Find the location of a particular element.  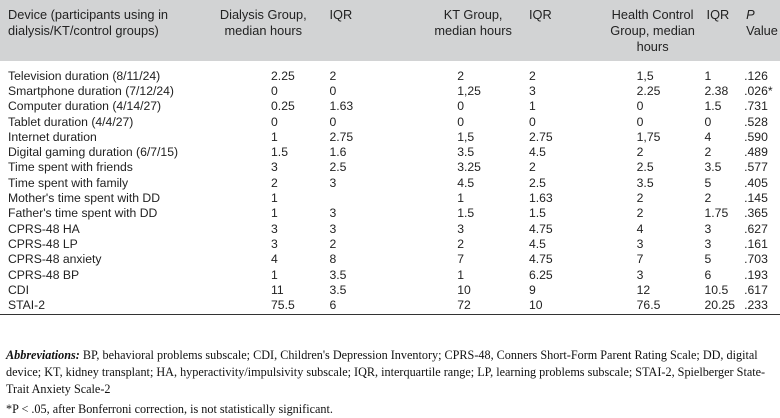

header-dialysis-iqr: IQR is located at coordinates (373, 30).